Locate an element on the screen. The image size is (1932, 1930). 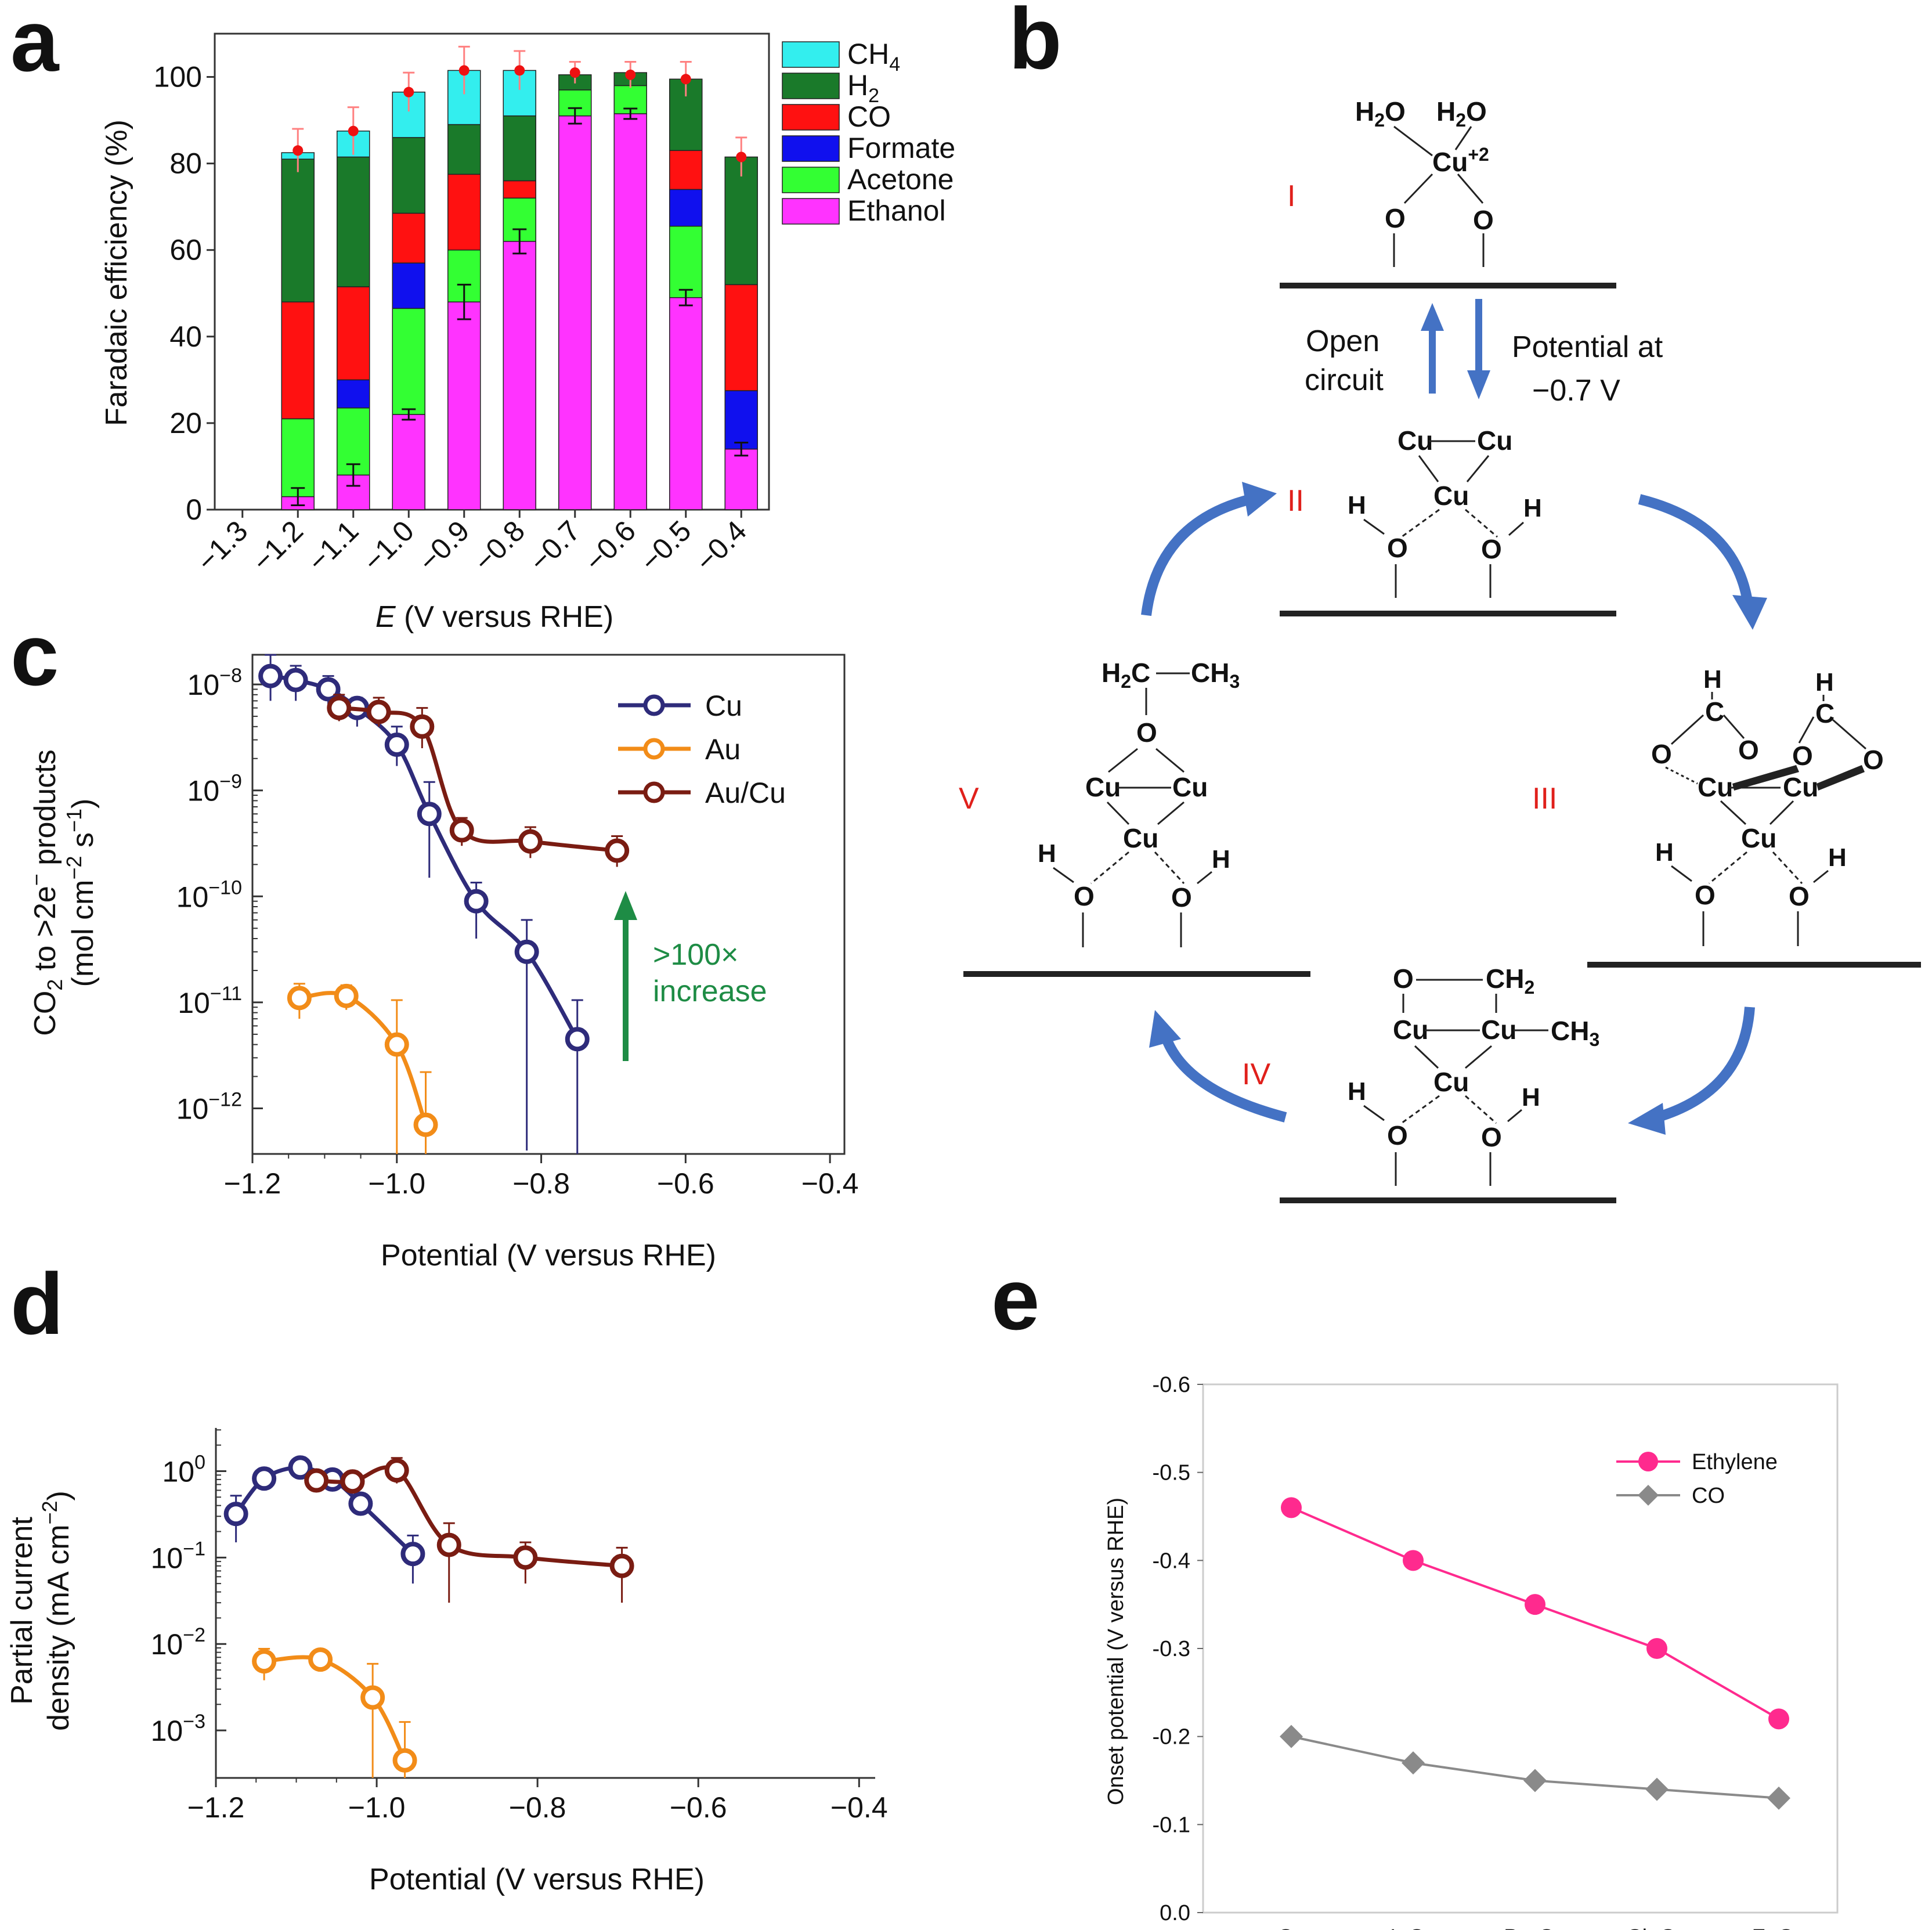
c-y-tick-exp-1: −9 is located at coordinates (230, 782).